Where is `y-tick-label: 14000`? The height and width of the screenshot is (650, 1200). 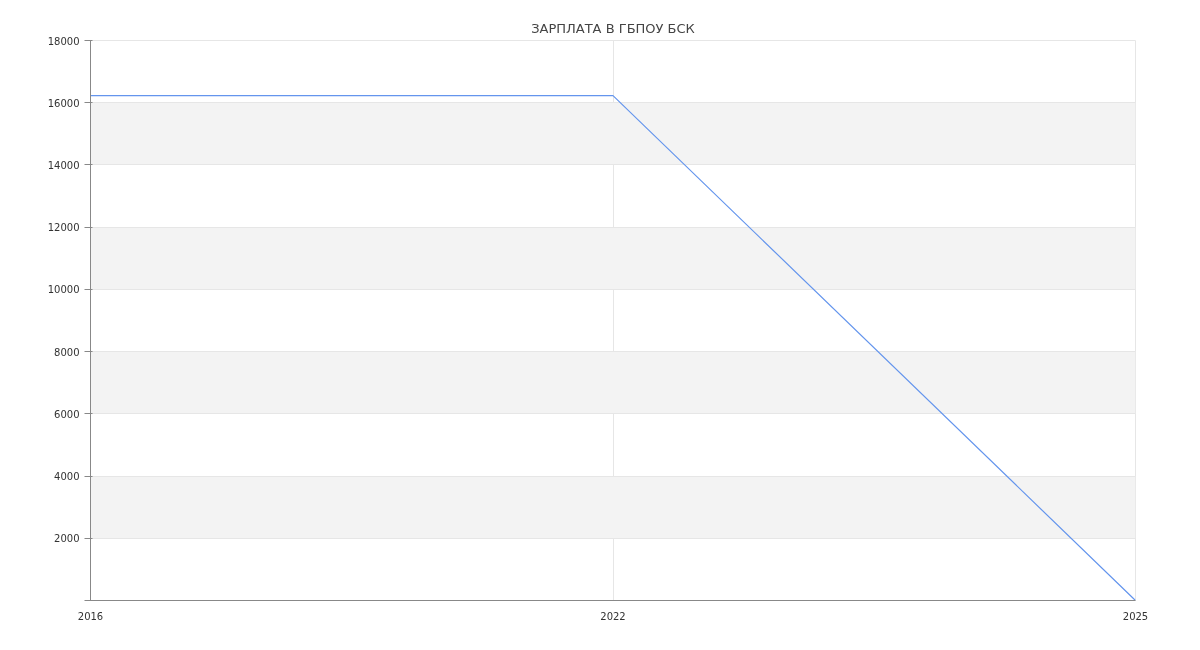
y-tick-label: 14000 is located at coordinates (63, 165).